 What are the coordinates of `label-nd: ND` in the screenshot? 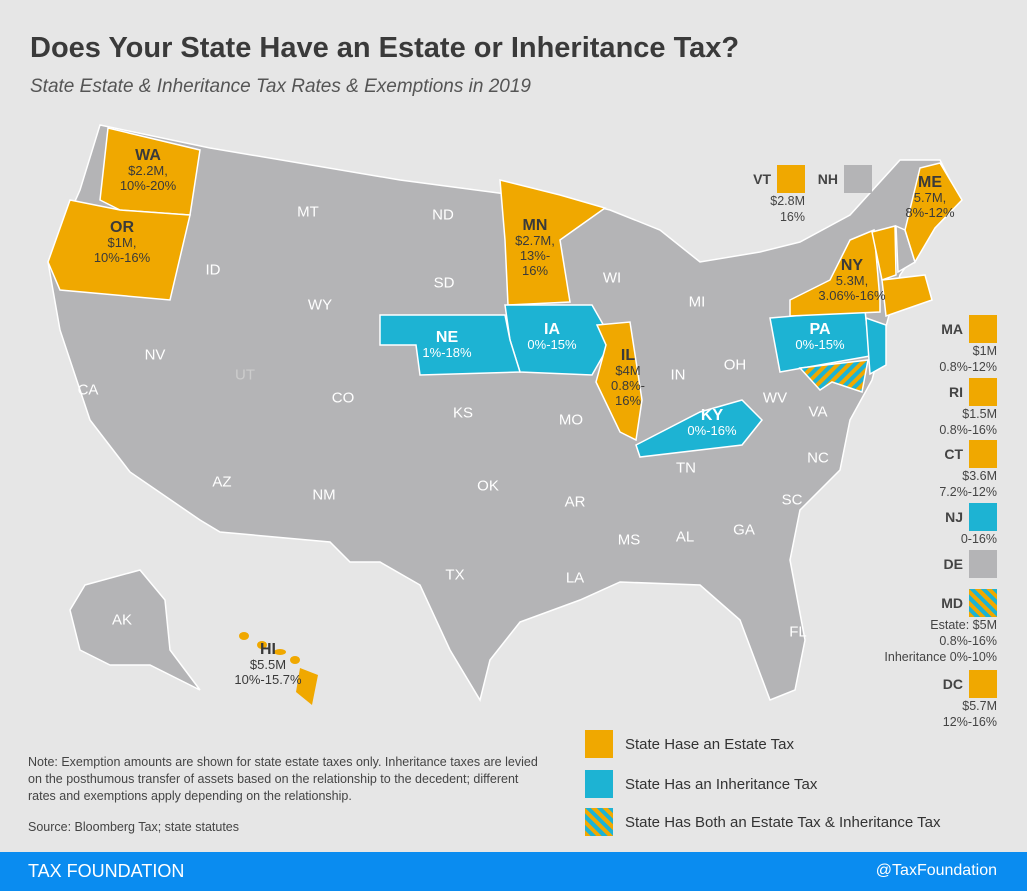 It's located at (443, 215).